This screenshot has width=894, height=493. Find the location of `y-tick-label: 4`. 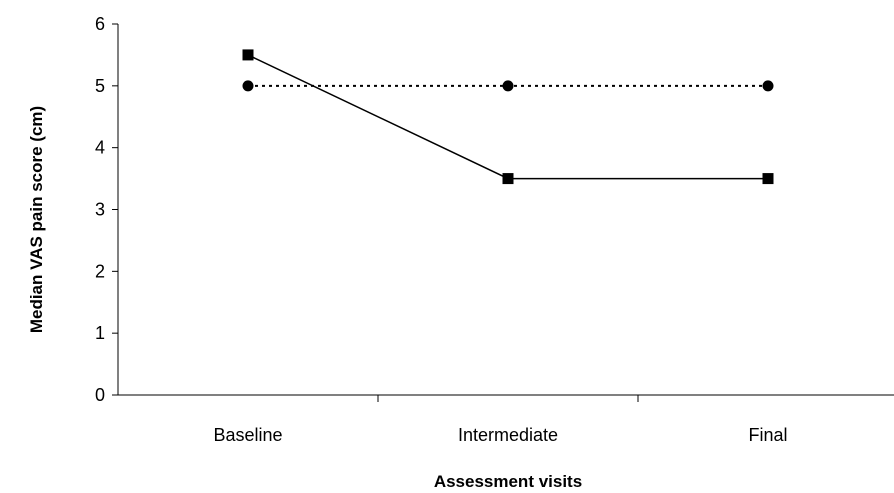

y-tick-label: 4 is located at coordinates (100, 148).